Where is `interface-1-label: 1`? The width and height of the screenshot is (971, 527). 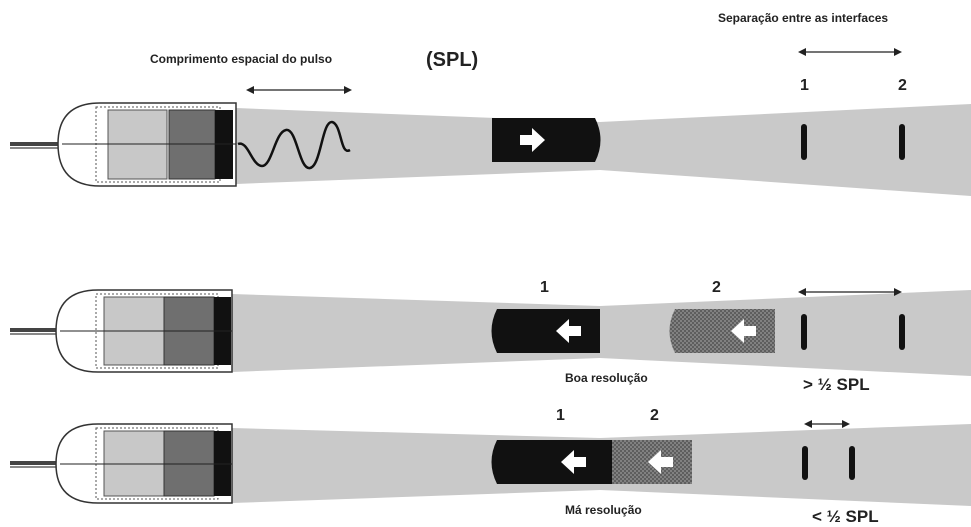
interface-1-label: 1 is located at coordinates (804, 85).